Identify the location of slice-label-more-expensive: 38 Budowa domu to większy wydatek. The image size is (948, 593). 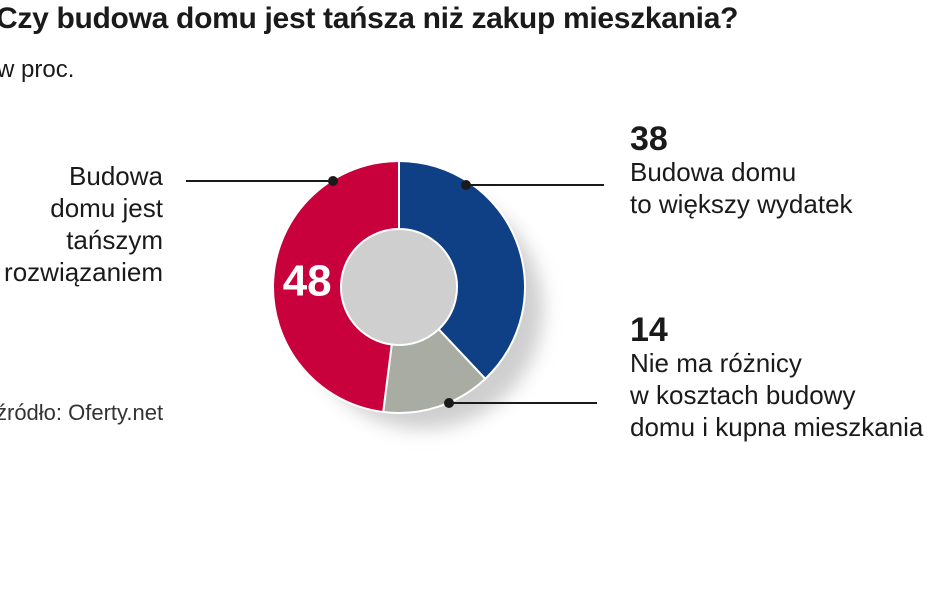
(741, 171).